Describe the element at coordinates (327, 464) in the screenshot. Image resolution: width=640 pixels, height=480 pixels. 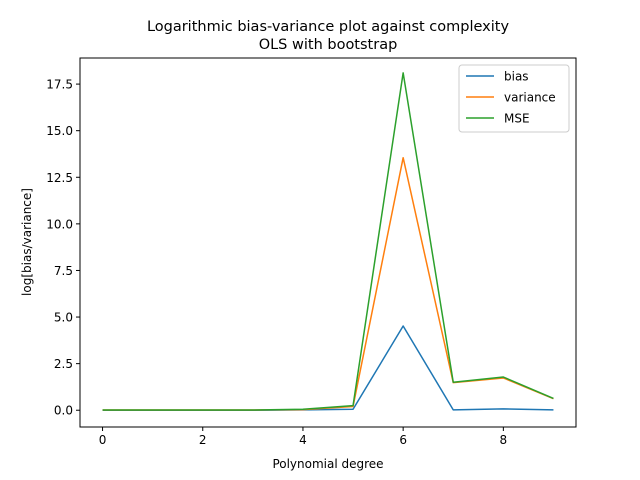
I see `x-axis-label: Polynomial degree` at that location.